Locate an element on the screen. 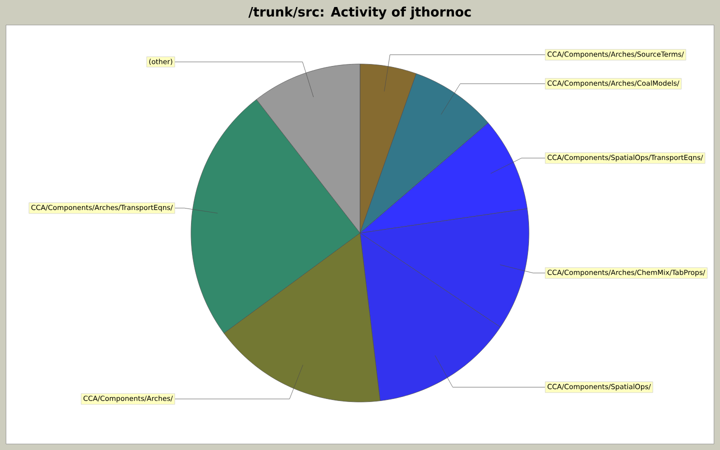 The width and height of the screenshot is (720, 450). chart-title: /trunk/src: Activity of jthornoc is located at coordinates (359, 13).